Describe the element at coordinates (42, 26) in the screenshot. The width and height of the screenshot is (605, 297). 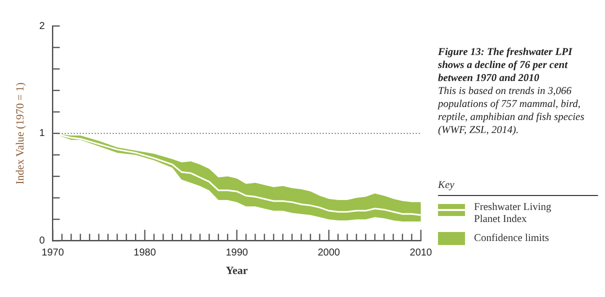
I see `y-tick-label: 2` at that location.